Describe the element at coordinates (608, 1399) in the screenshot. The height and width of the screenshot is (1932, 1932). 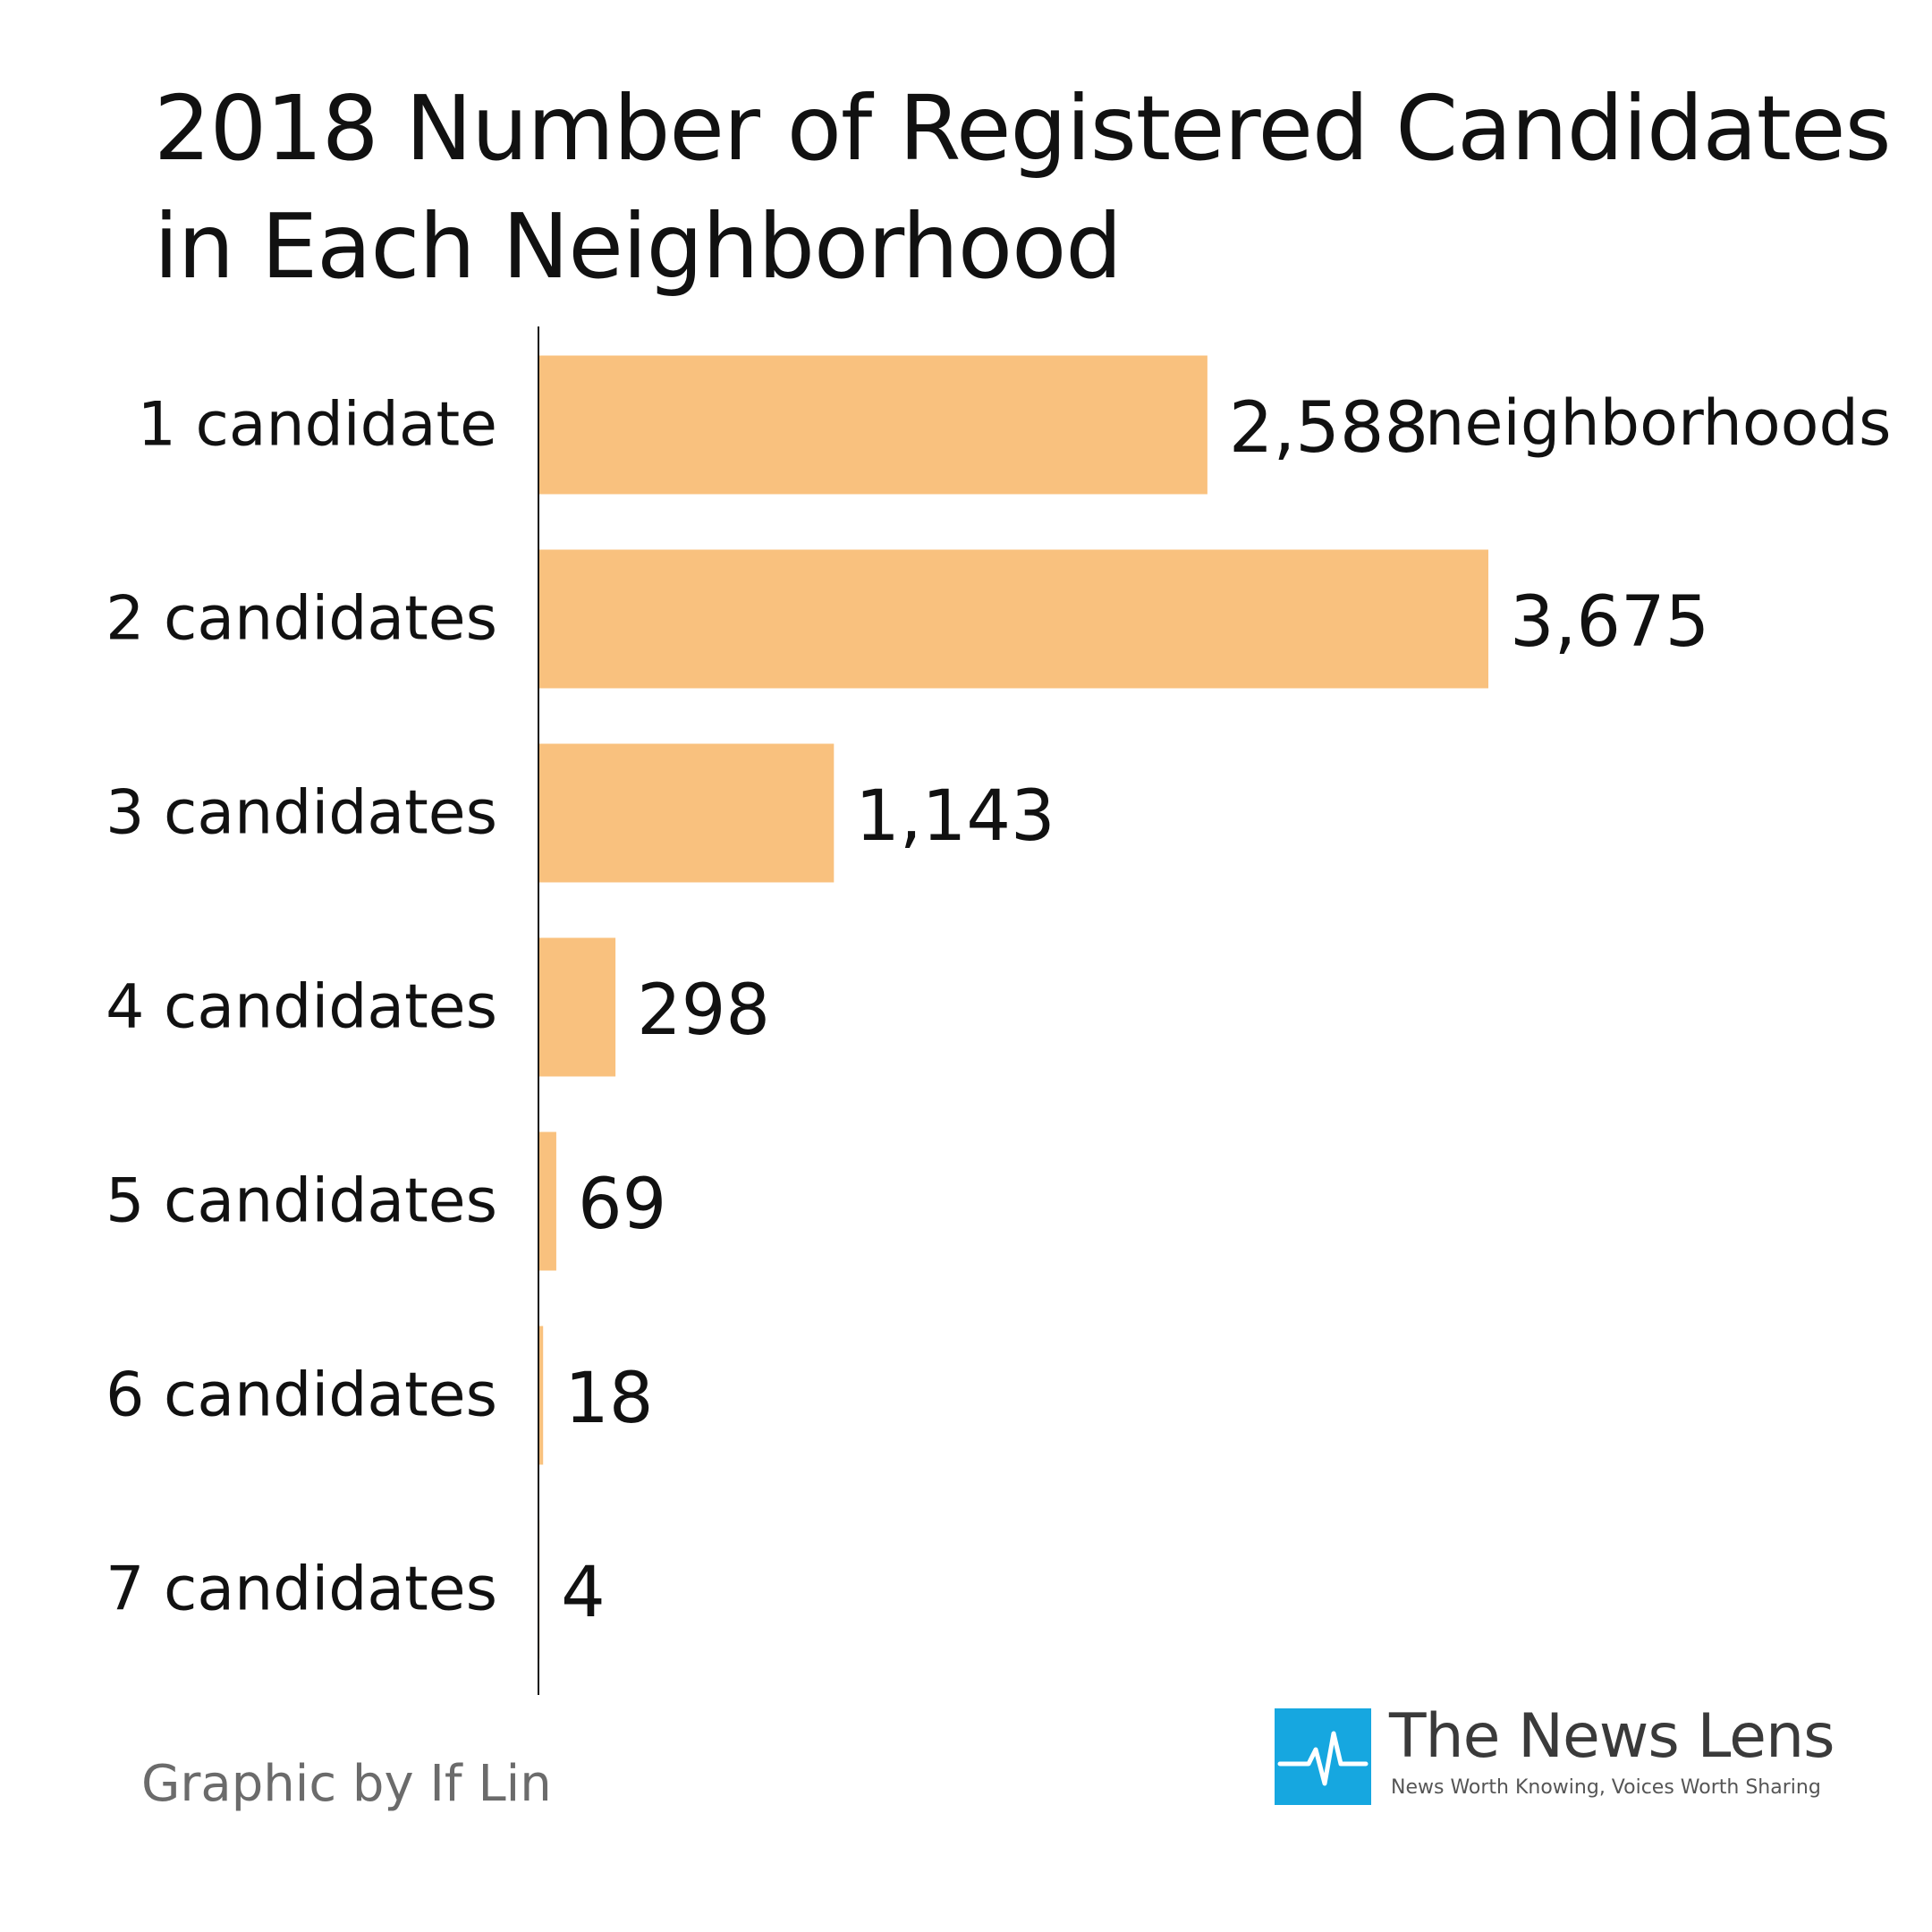
I see `value-label: 18` at that location.